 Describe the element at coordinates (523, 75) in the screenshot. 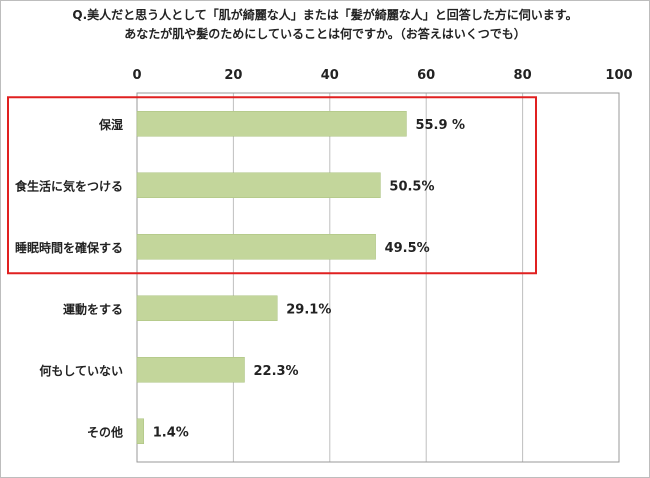

I see `x-tick-label: 80` at that location.